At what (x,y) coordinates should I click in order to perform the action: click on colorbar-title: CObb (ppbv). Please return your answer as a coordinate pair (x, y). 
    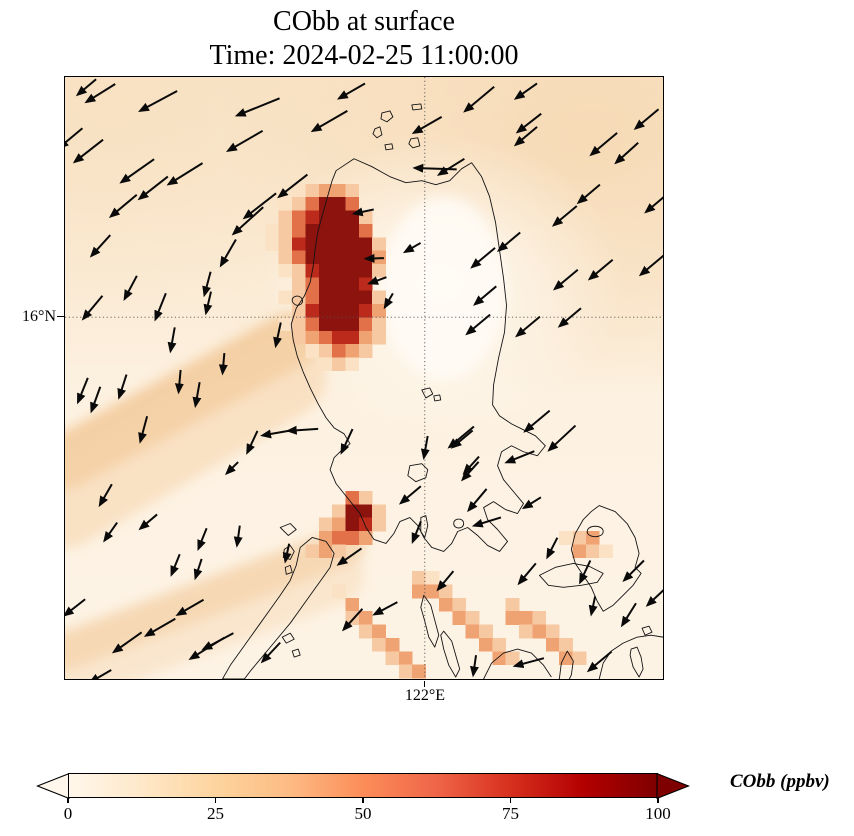
    Looking at the image, I should click on (780, 781).